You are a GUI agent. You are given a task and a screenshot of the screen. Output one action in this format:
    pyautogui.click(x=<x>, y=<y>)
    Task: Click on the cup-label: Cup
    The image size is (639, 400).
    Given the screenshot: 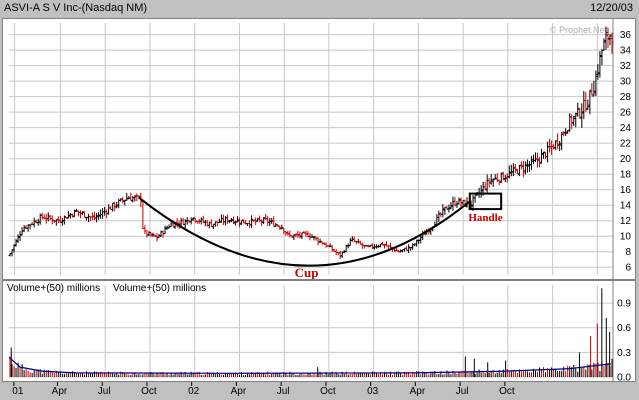 What is the action you would take?
    pyautogui.click(x=307, y=272)
    